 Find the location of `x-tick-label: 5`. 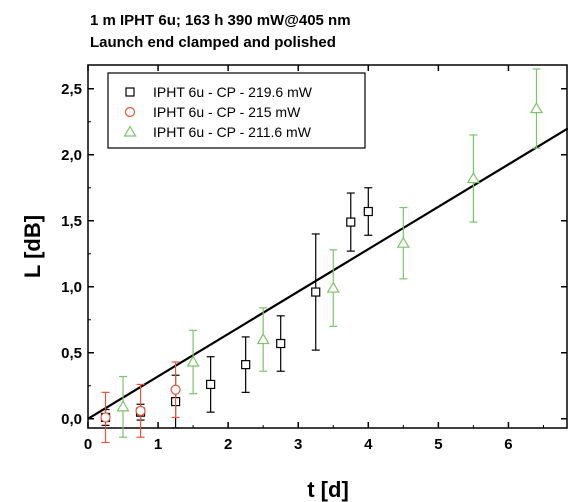

x-tick-label: 5 is located at coordinates (438, 444).